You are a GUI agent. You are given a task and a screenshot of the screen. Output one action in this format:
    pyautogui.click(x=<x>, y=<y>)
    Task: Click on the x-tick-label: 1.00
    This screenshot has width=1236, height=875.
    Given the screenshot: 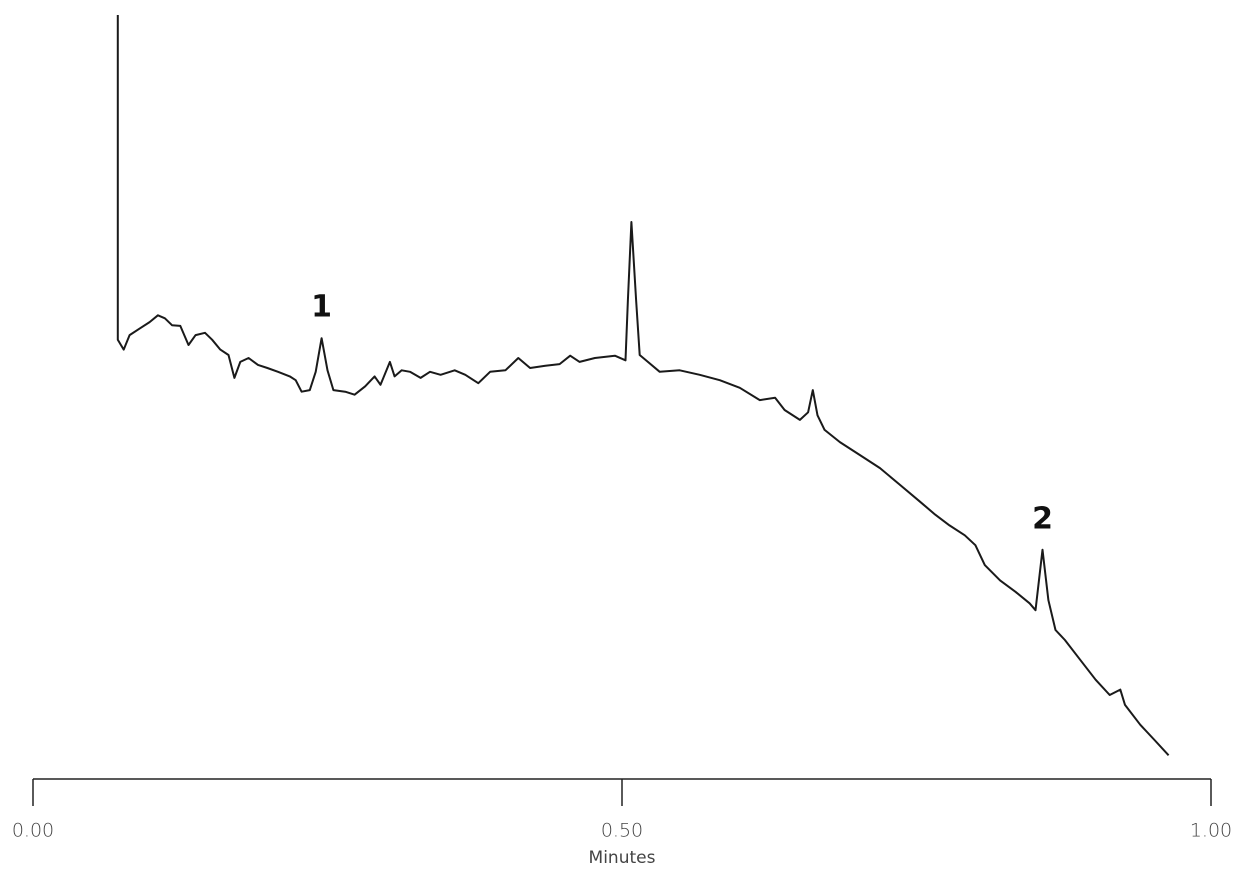 What is the action you would take?
    pyautogui.click(x=1211, y=831)
    